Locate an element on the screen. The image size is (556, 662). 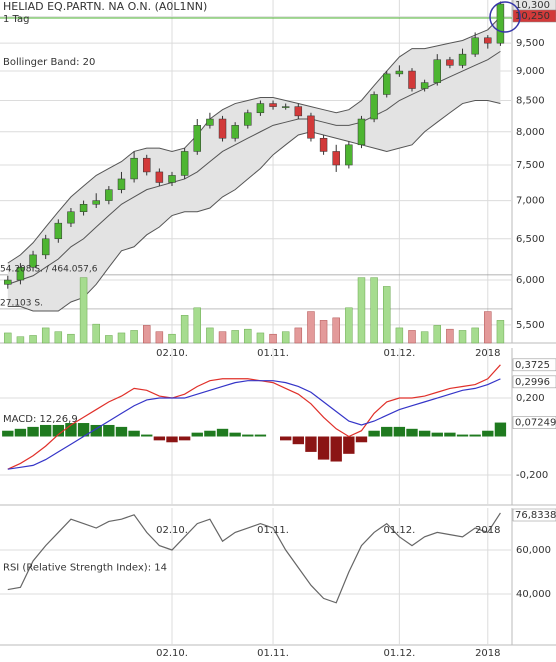
value-box-label: 10,300 is located at coordinates (532, 5).